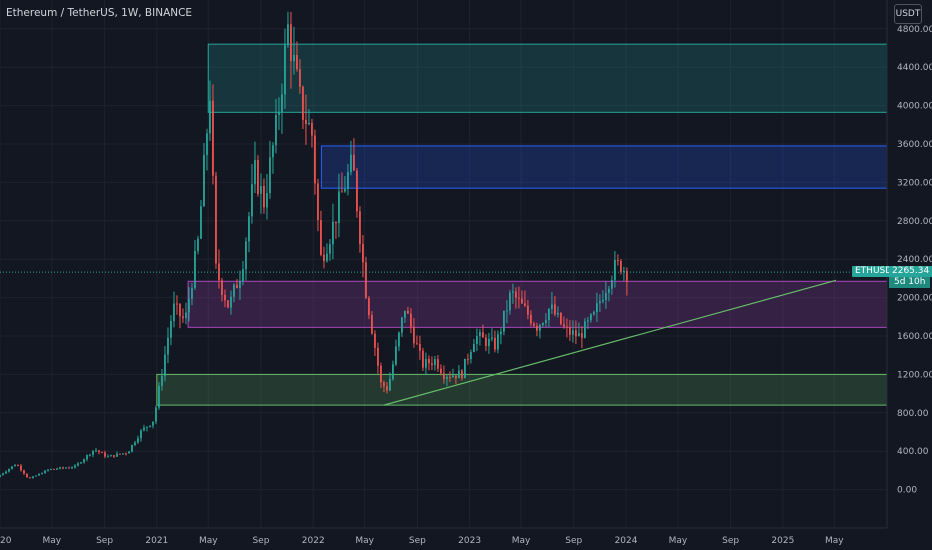 The image size is (932, 550). Describe the element at coordinates (522, 389) in the screenshot. I see `green-demand-zone` at that location.